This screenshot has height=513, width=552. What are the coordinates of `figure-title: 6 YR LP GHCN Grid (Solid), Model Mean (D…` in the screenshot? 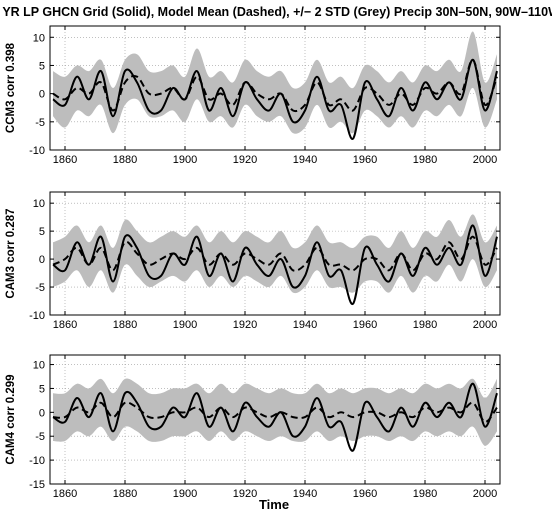 It's located at (276, 12).